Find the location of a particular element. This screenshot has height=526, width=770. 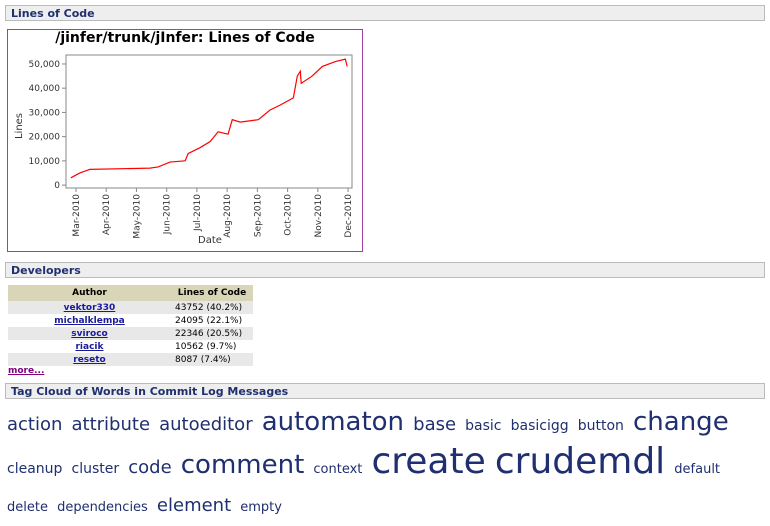

x-tick-label: Dec-2010 is located at coordinates (349, 216).